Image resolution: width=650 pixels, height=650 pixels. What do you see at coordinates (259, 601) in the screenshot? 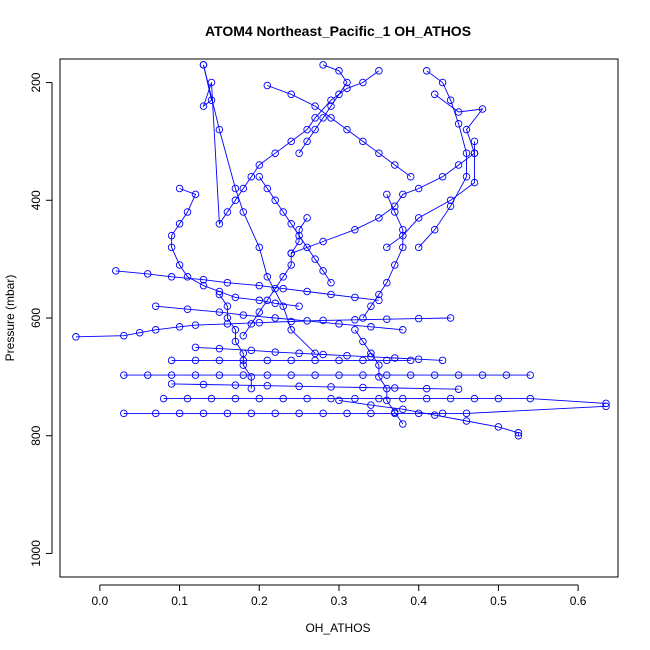
I see `x-tick-label: 0.2` at bounding box center [259, 601].